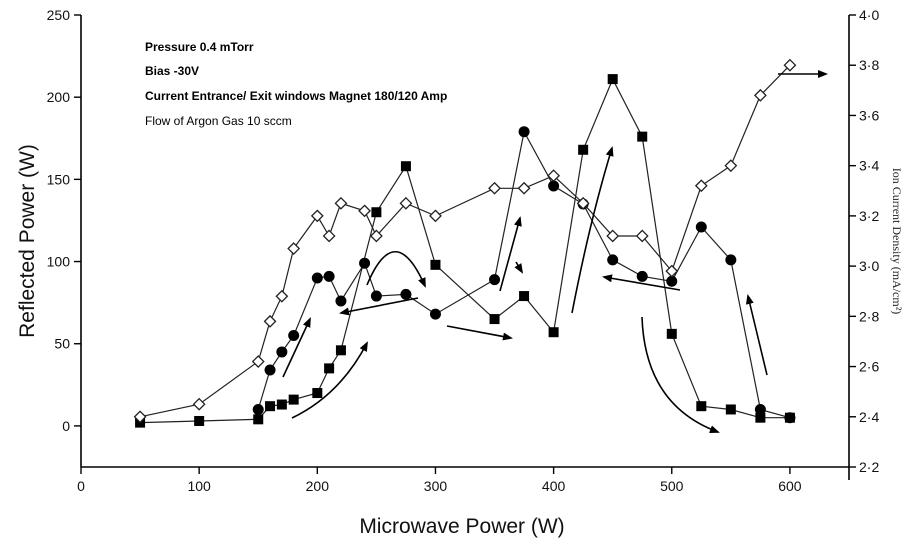 The height and width of the screenshot is (544, 907). What do you see at coordinates (869, 266) in the screenshot?
I see `y2-tick-label: 3·0` at bounding box center [869, 266].